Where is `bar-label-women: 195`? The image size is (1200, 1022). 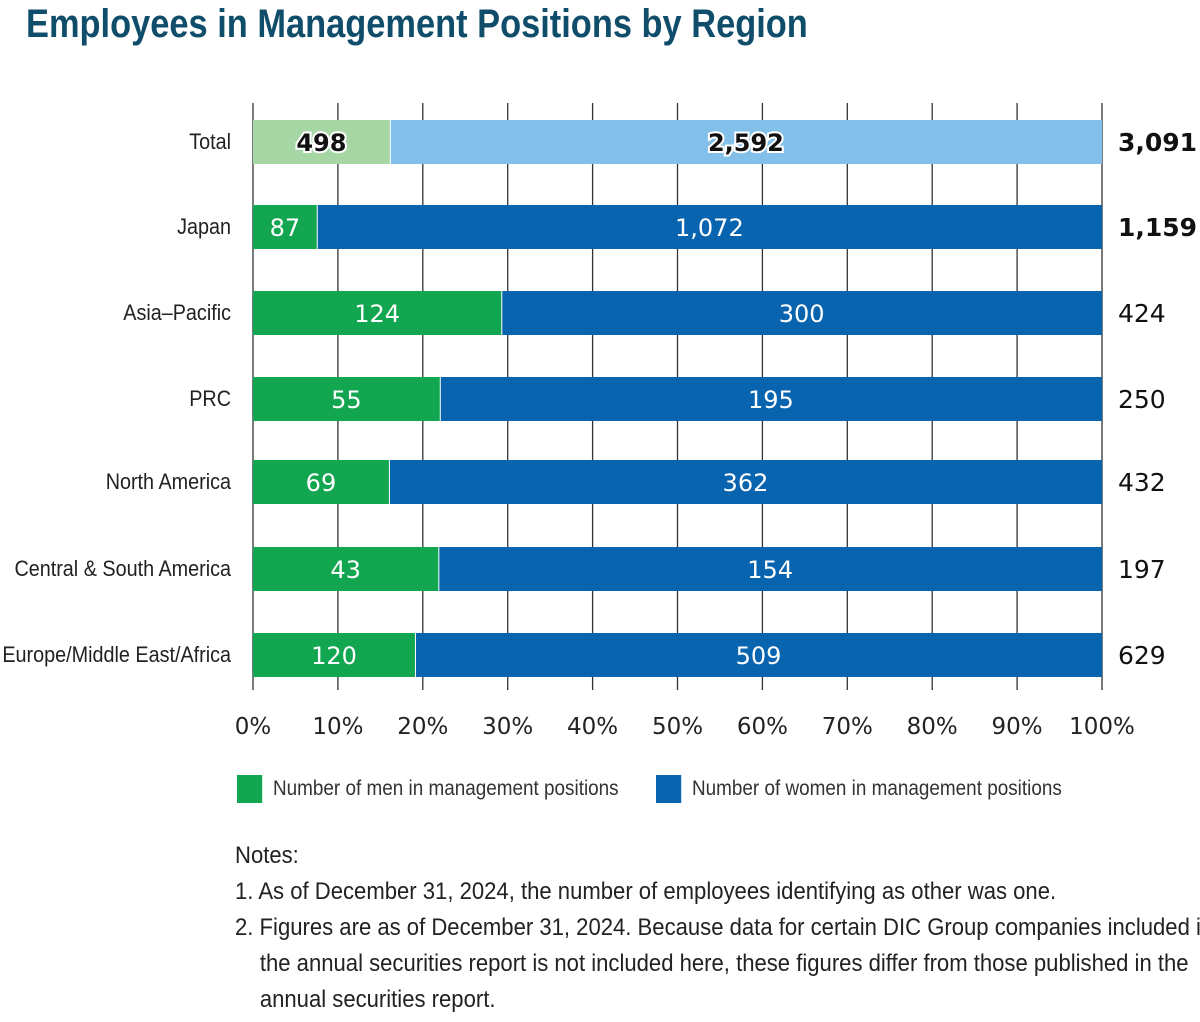 bar-label-women: 195 is located at coordinates (771, 400).